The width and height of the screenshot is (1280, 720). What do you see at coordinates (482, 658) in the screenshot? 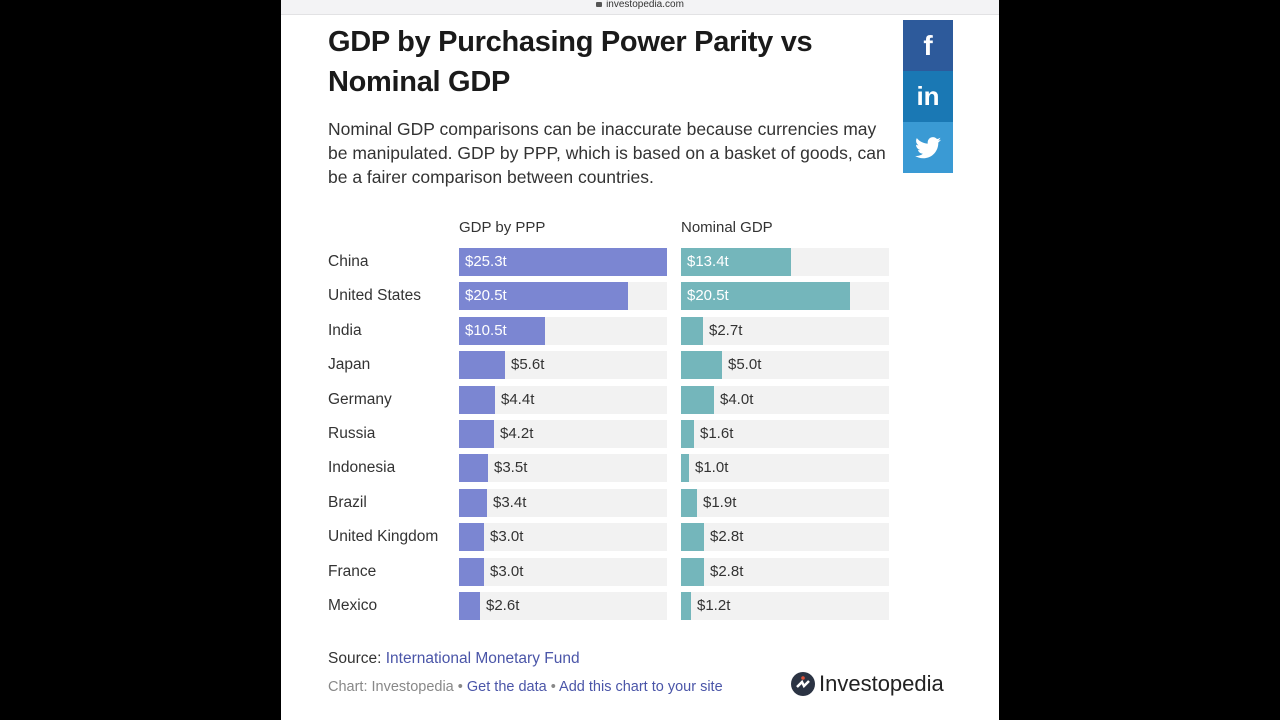
I see `source-link: International Monetary Fund` at bounding box center [482, 658].